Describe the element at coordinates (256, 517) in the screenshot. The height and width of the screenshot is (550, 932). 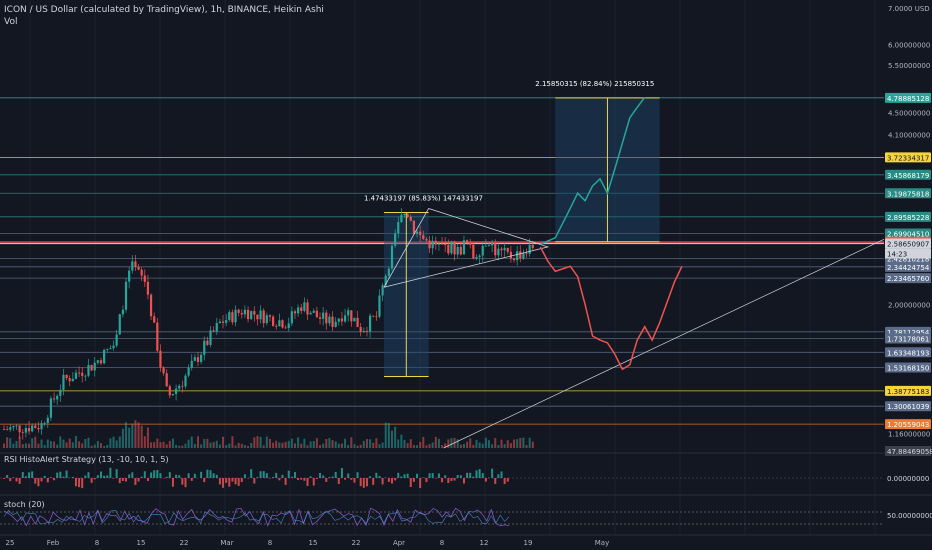
I see `osc-signal-line` at that location.